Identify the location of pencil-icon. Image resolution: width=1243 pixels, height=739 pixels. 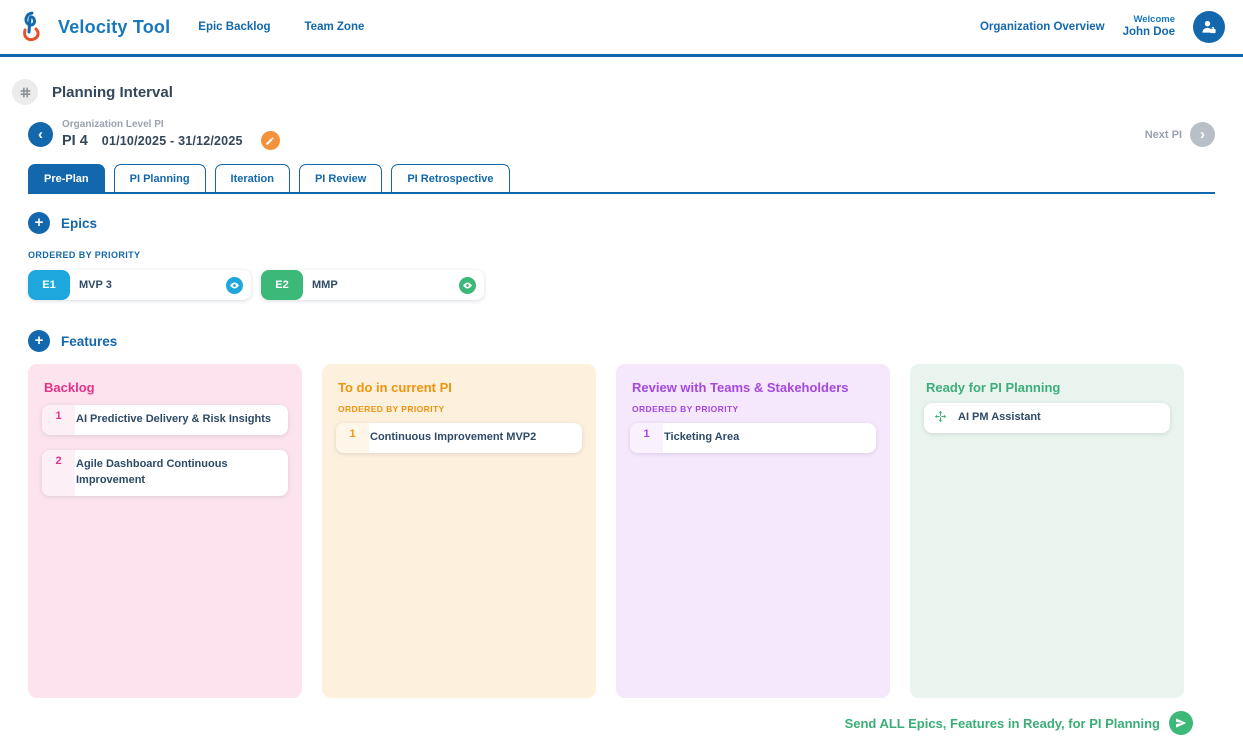
(270, 140).